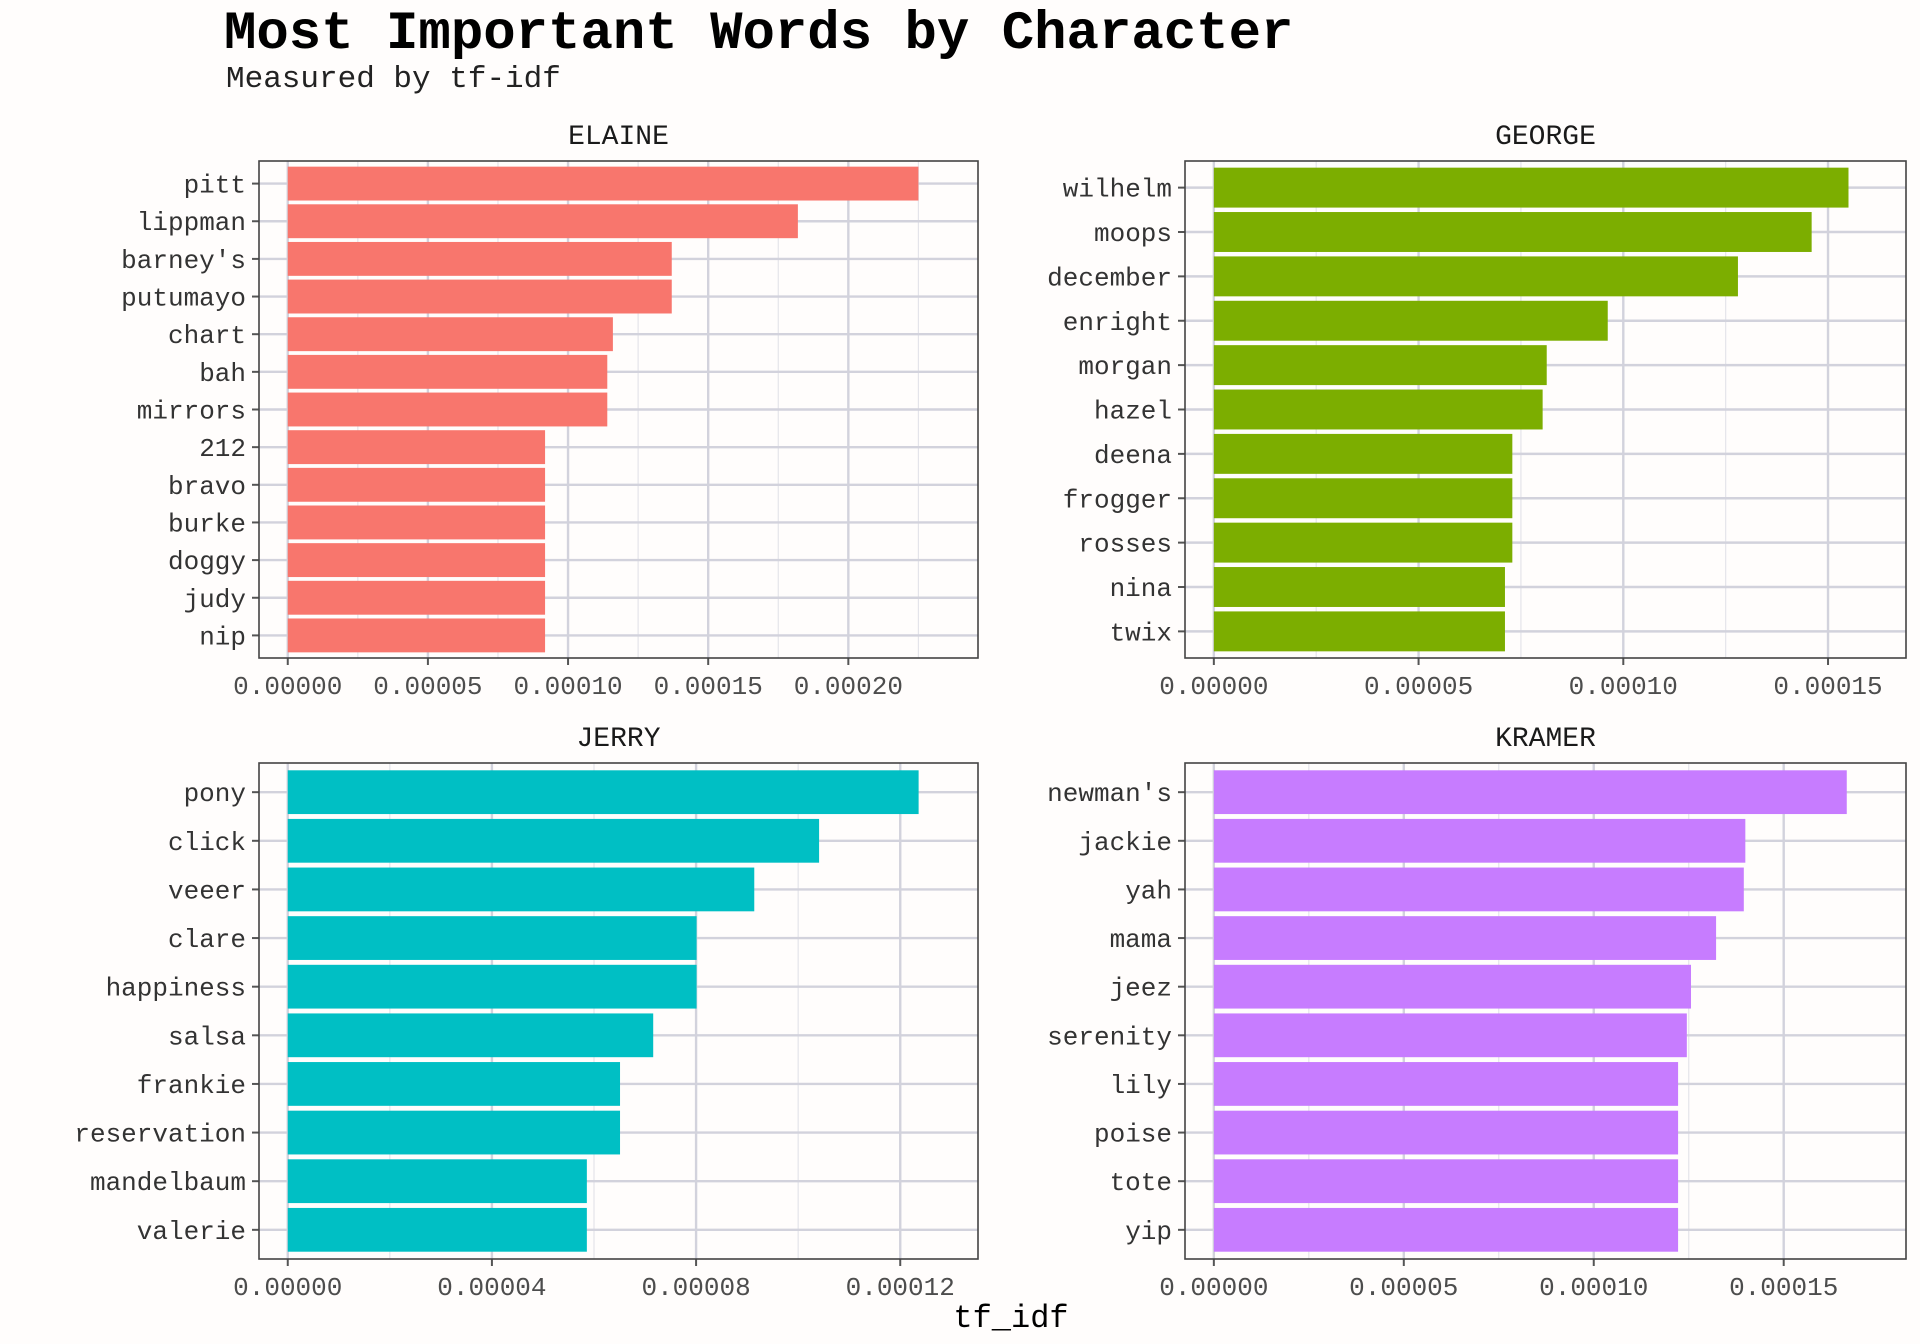 The height and width of the screenshot is (1344, 1920). What do you see at coordinates (618, 137) in the screenshot?
I see `facet-strip-label: ELAINE` at bounding box center [618, 137].